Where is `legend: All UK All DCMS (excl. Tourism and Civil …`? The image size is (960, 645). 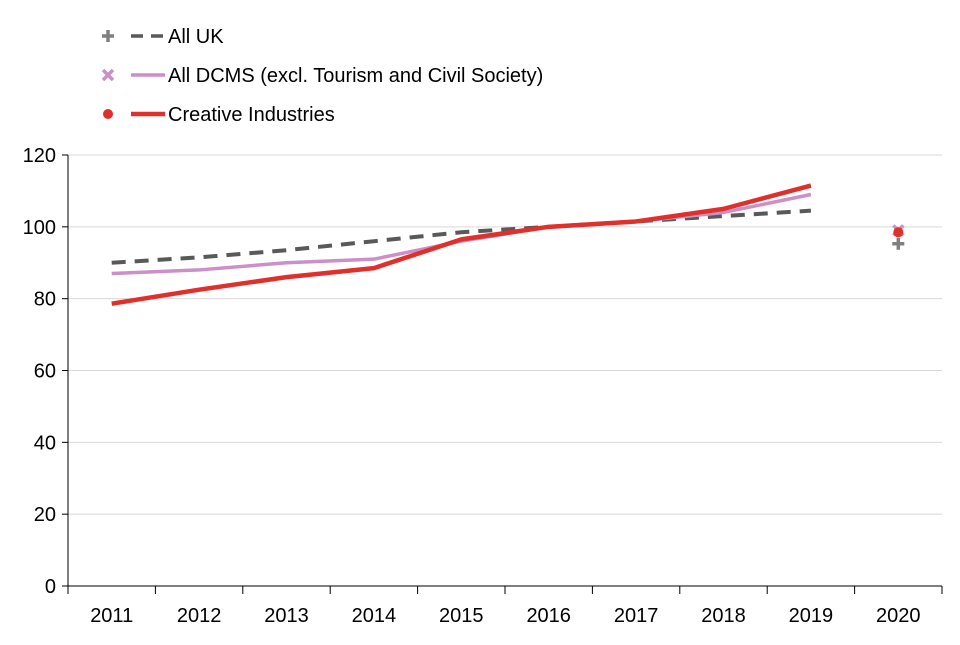 legend: All UK All DCMS (excl. Tourism and Civil … is located at coordinates (322, 76).